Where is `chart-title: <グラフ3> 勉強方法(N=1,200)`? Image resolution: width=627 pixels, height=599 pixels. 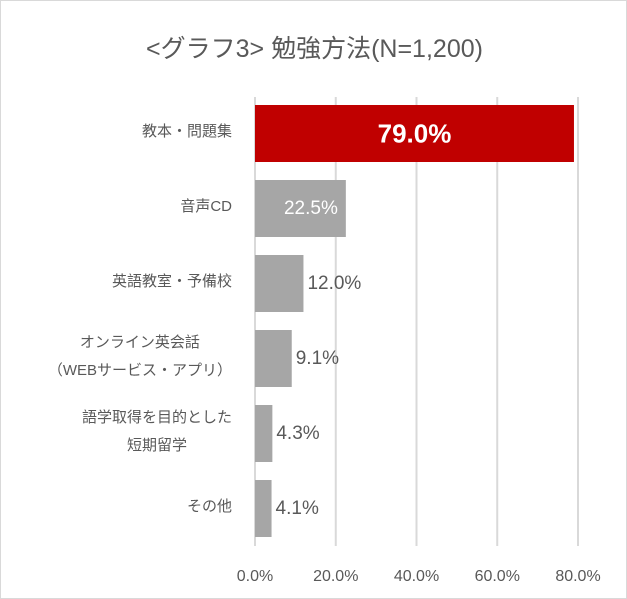 chart-title: <グラフ3> 勉強方法(N=1,200) is located at coordinates (314, 49).